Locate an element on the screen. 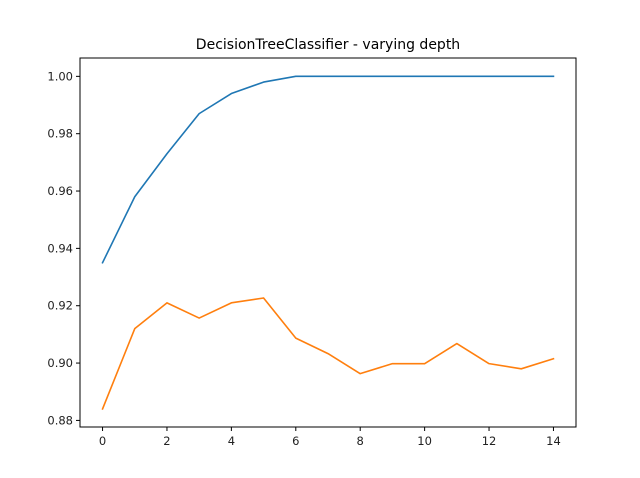 The image size is (640, 478). chart-title: DecisionTreeClassifier - varying depth is located at coordinates (328, 45).